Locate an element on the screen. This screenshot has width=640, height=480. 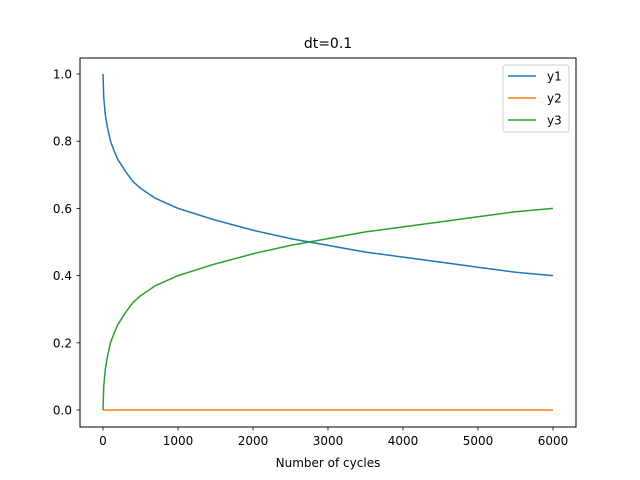
y-tick-label: 0.0 is located at coordinates (62, 411).